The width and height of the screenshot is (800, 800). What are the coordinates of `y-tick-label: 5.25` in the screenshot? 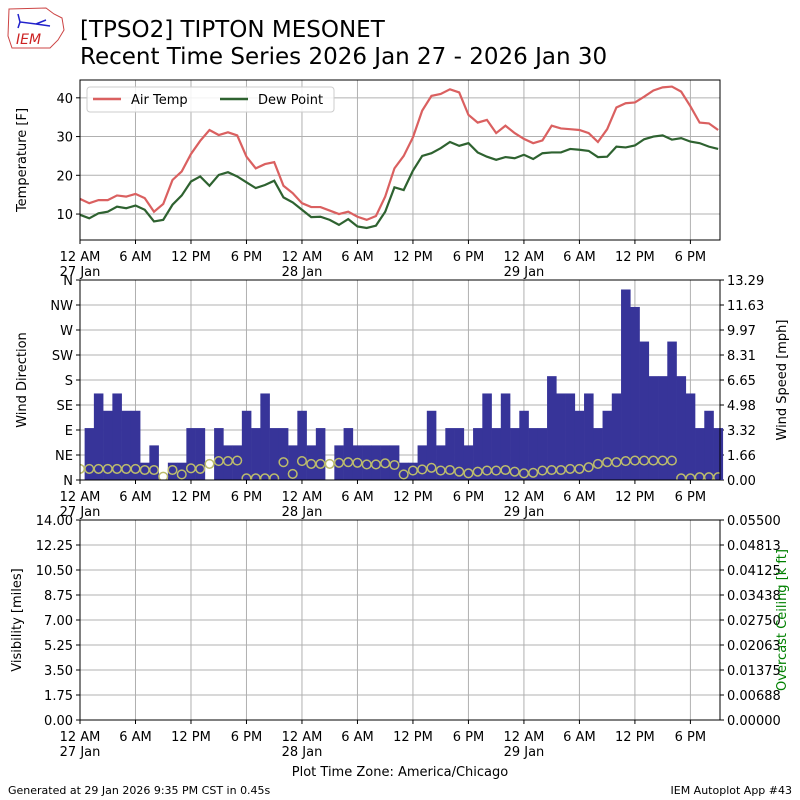 It's located at (58, 646).